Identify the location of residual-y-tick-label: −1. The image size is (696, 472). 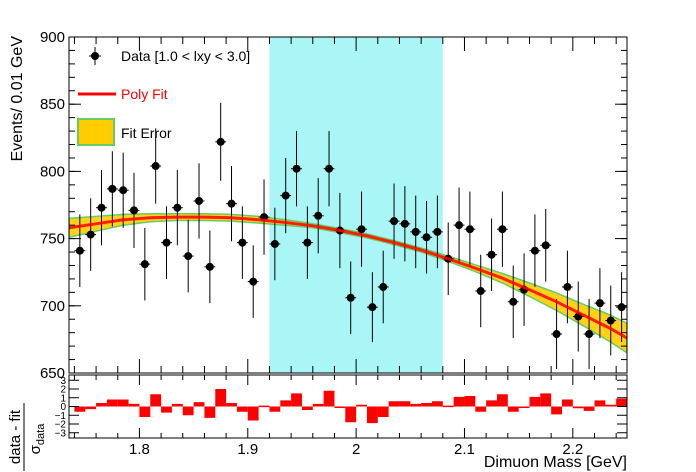
(61, 416).